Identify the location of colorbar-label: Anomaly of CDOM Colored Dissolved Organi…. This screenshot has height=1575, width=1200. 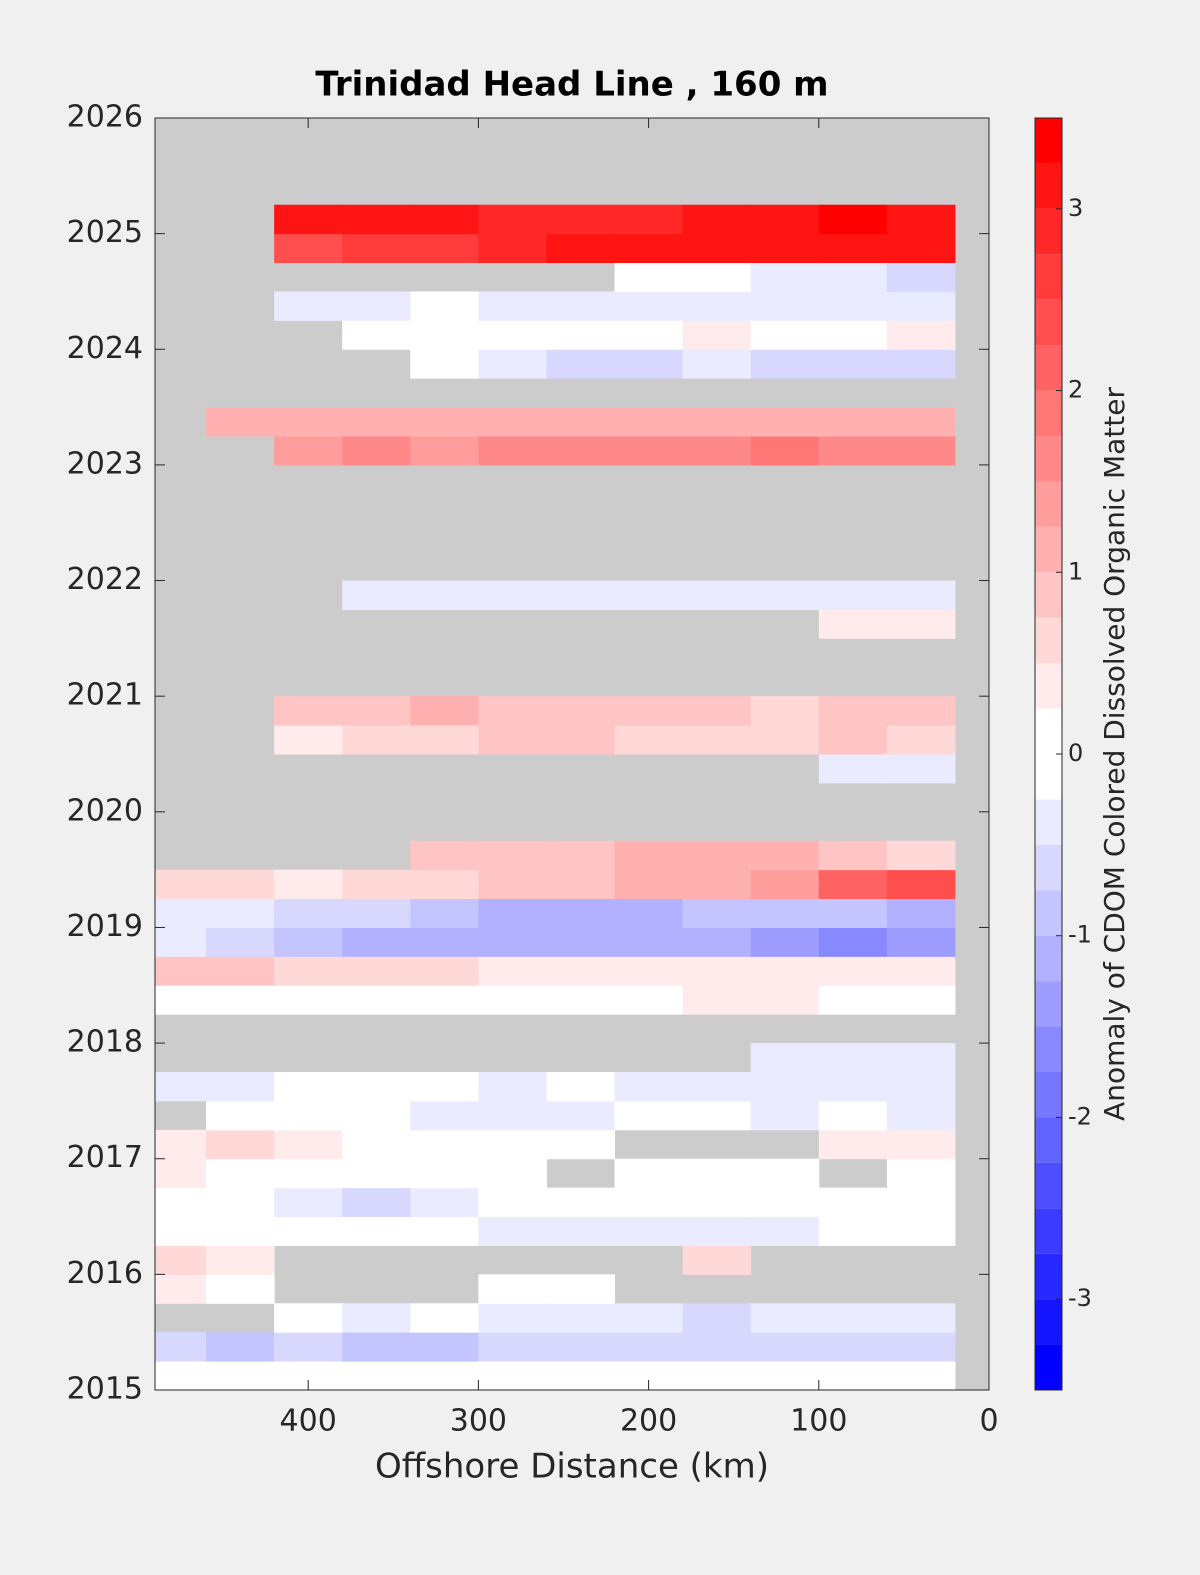
(1114, 754).